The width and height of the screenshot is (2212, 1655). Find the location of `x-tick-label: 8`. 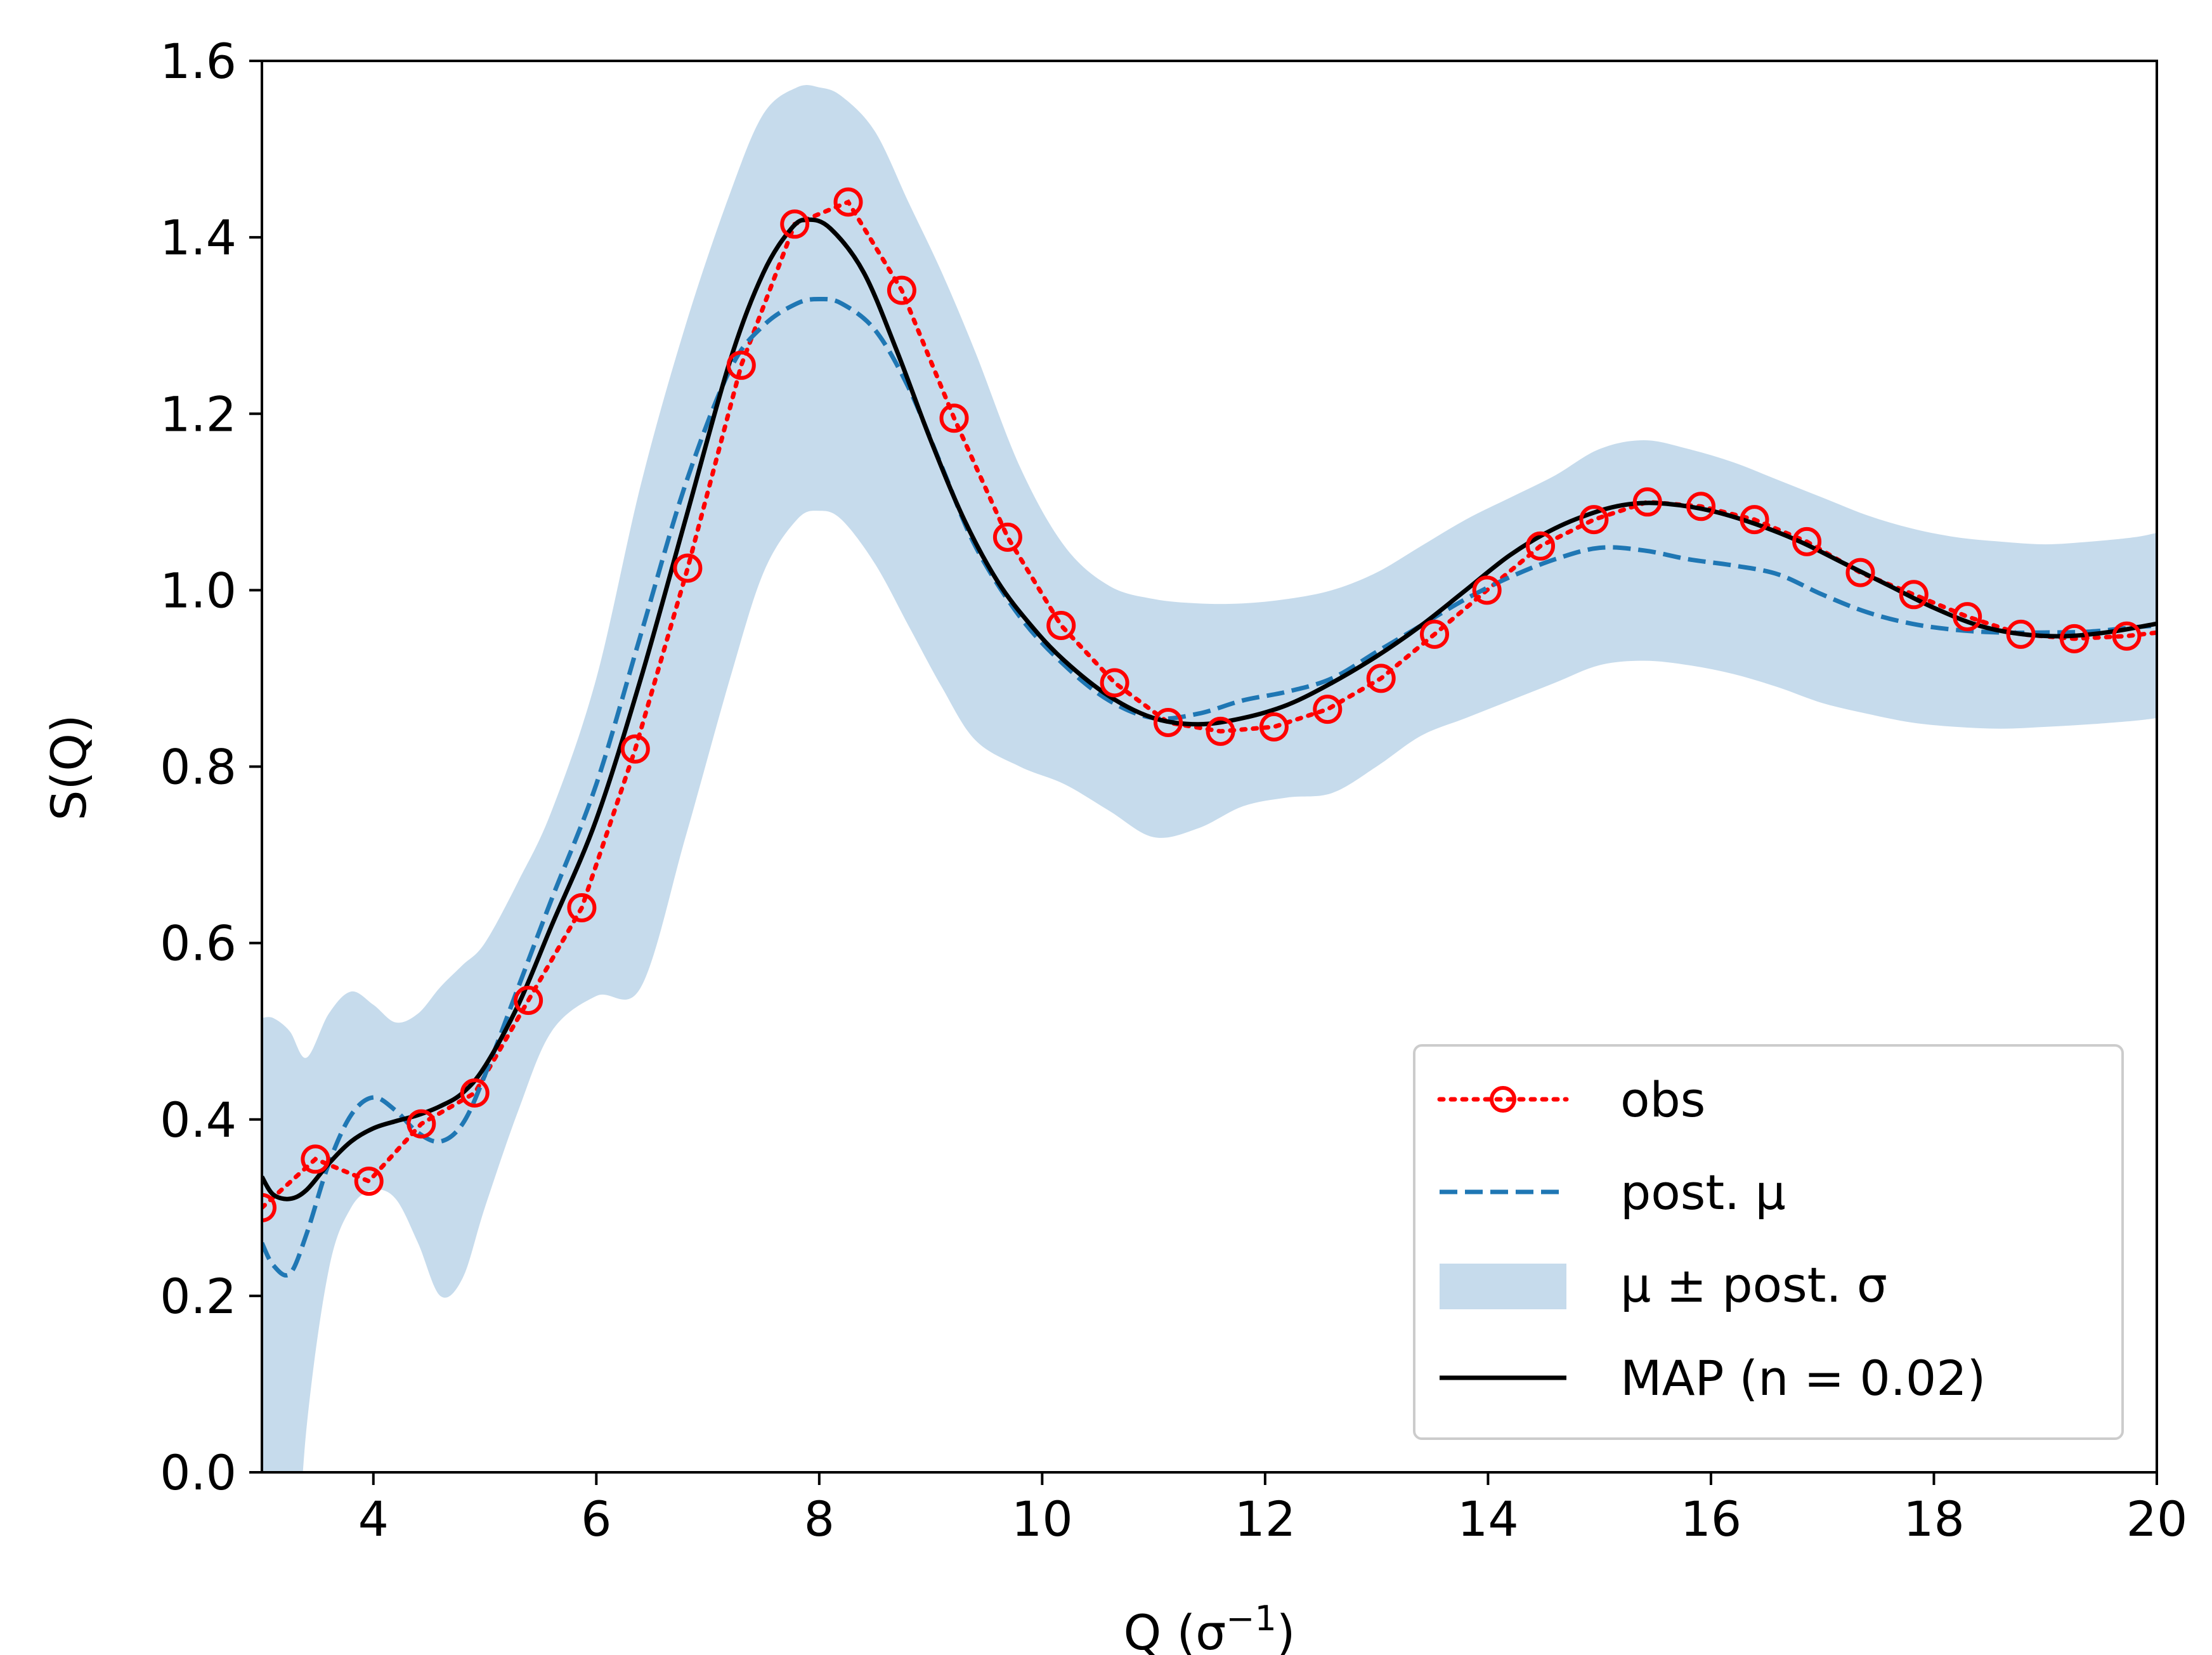

x-tick-label: 8 is located at coordinates (819, 1519).